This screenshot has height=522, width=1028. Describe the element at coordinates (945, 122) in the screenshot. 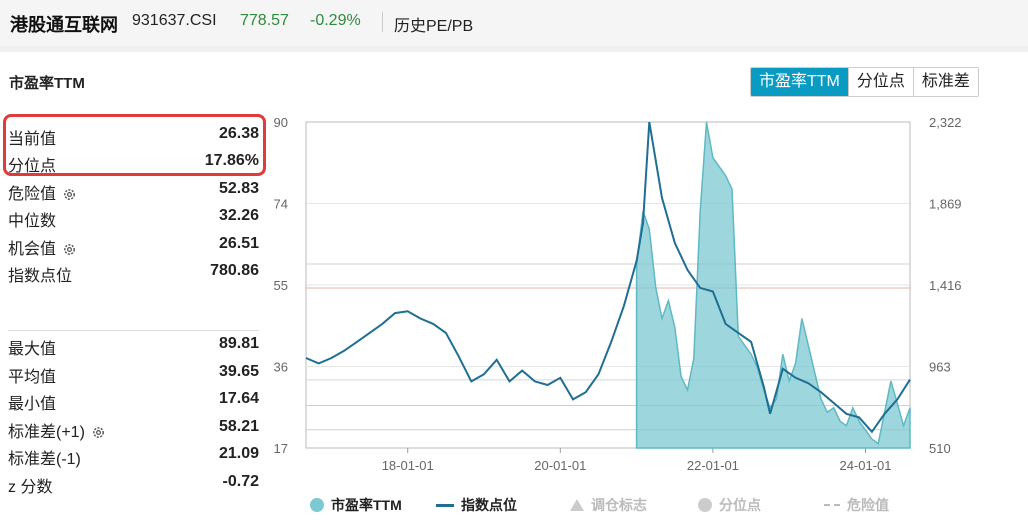

I see `y-right-tick-label: 2,322` at that location.